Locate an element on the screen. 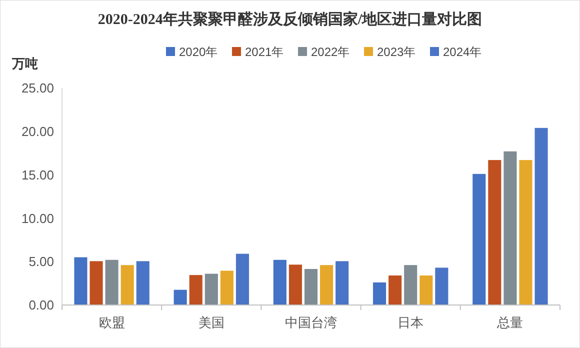  legend-label: 2020年 is located at coordinates (198, 52).